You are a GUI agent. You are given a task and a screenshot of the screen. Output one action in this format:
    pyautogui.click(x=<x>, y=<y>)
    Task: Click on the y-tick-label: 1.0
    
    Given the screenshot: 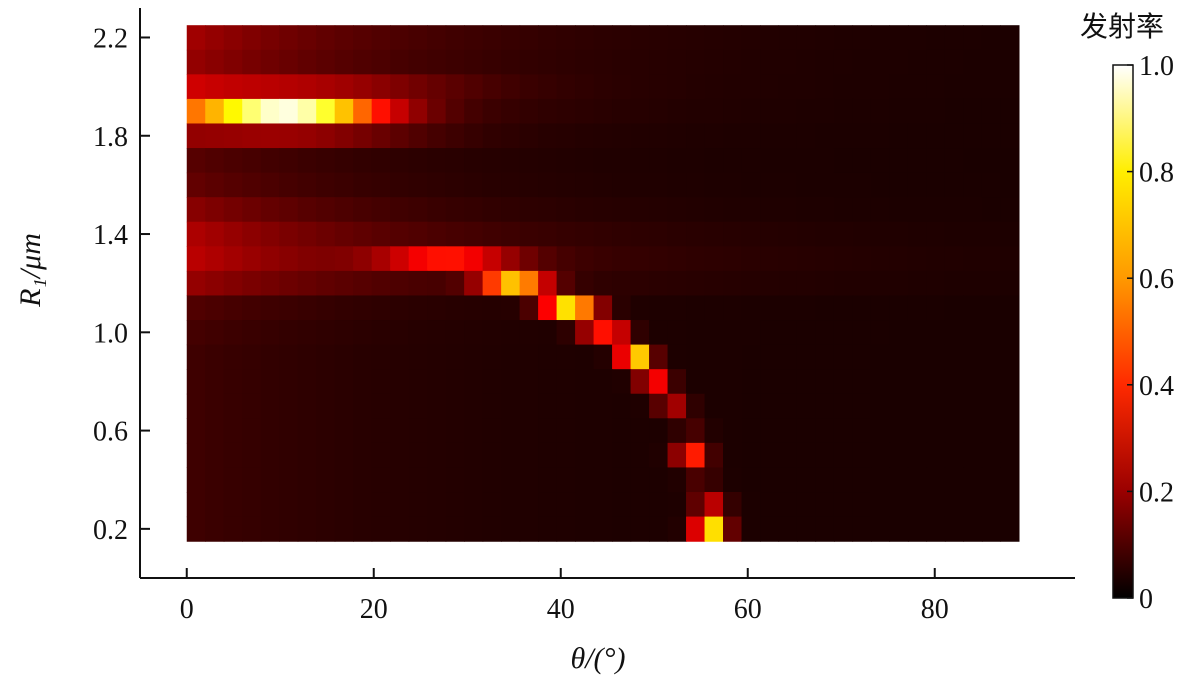 What is the action you would take?
    pyautogui.click(x=110, y=333)
    